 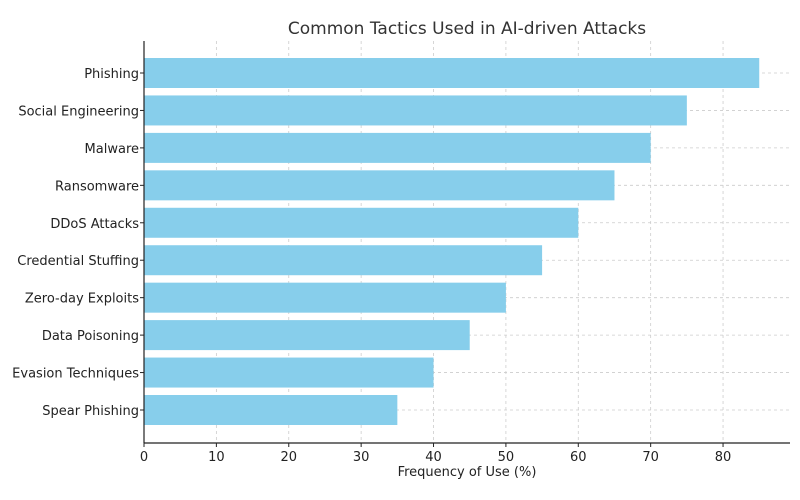 What do you see at coordinates (111, 74) in the screenshot?
I see `y-tick-label: Phishing` at bounding box center [111, 74].